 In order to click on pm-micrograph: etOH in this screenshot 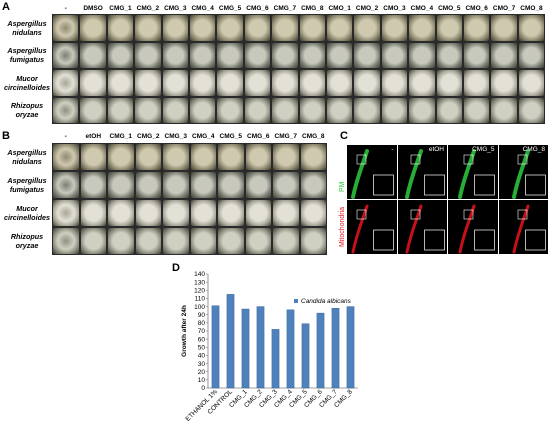, I will do `click(422, 172)`.